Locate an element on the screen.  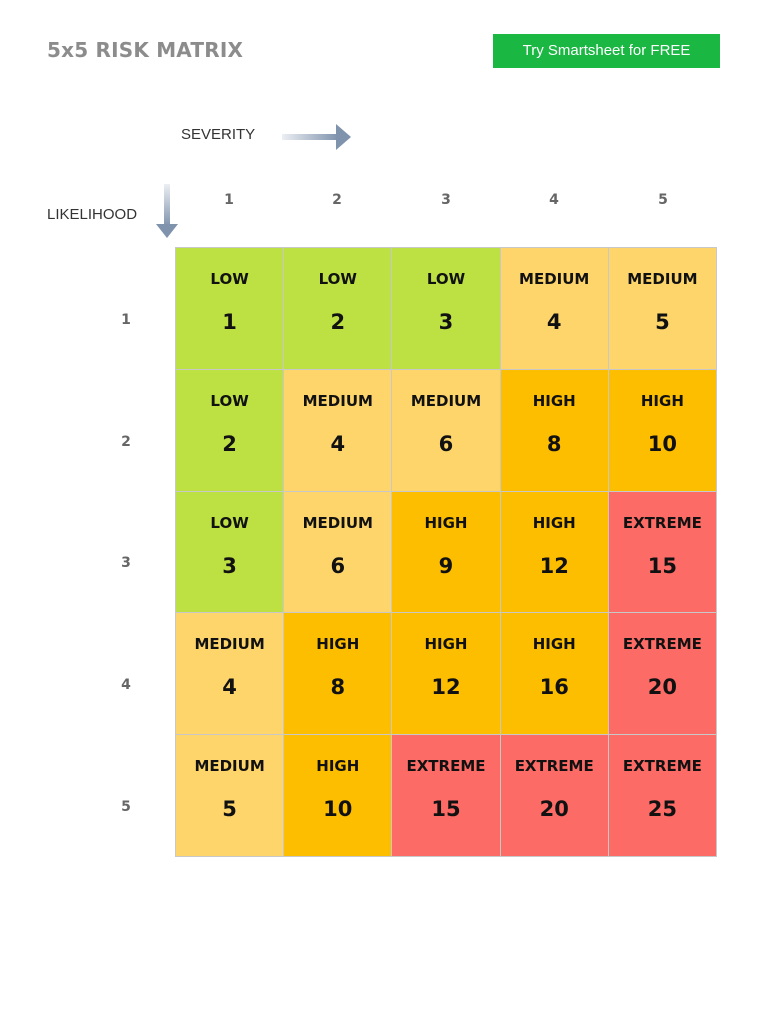
severity-label: SEVERITY is located at coordinates (218, 134).